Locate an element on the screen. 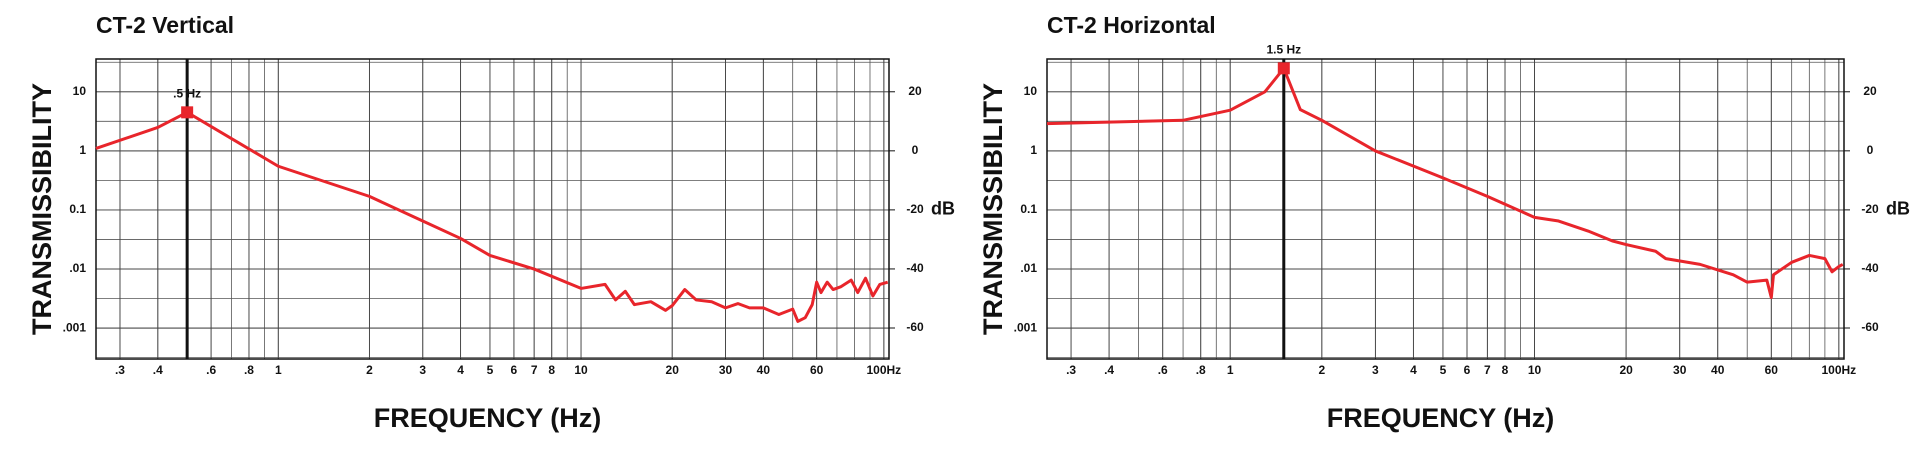 The image size is (1911, 457). chart-title: CT-2 Vertical is located at coordinates (165, 25).